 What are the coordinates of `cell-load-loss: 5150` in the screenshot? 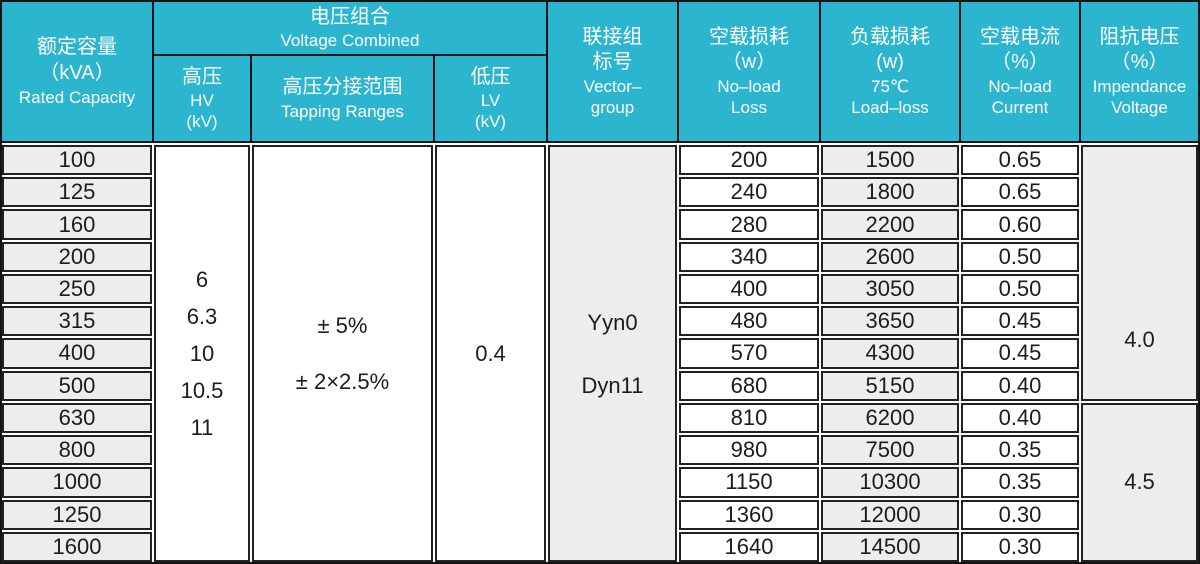 It's located at (890, 385).